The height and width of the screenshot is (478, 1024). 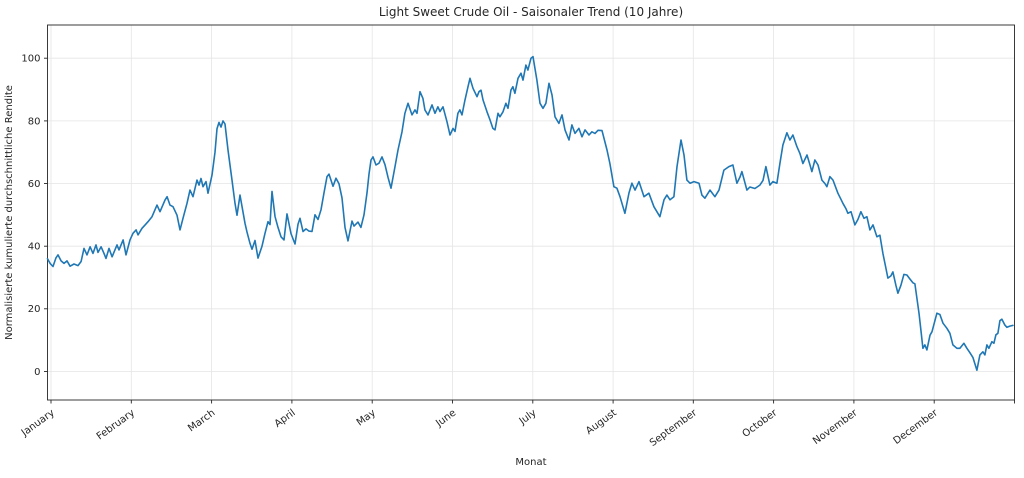 What do you see at coordinates (37, 372) in the screenshot?
I see `y-tick-label: 0` at bounding box center [37, 372].